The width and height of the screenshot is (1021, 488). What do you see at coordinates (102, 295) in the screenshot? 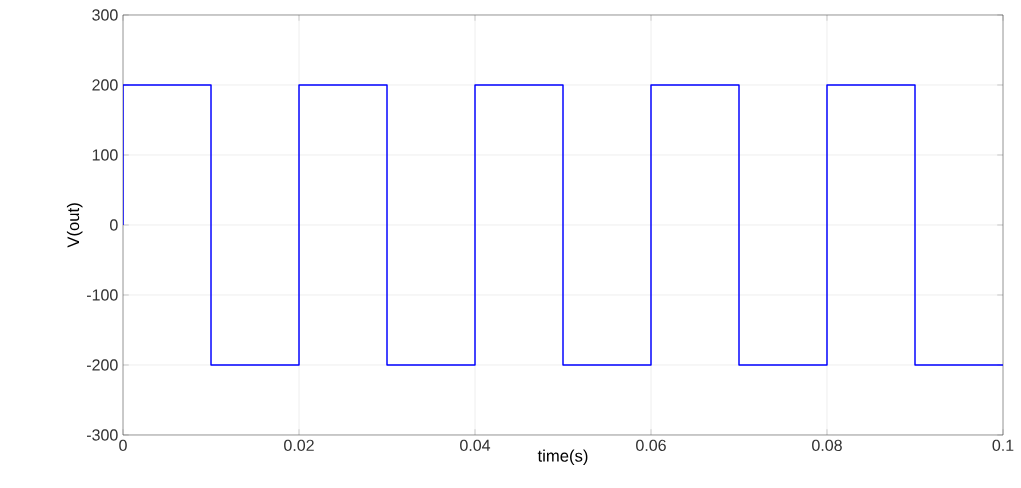
I see `y-tick-label: -100` at bounding box center [102, 295].